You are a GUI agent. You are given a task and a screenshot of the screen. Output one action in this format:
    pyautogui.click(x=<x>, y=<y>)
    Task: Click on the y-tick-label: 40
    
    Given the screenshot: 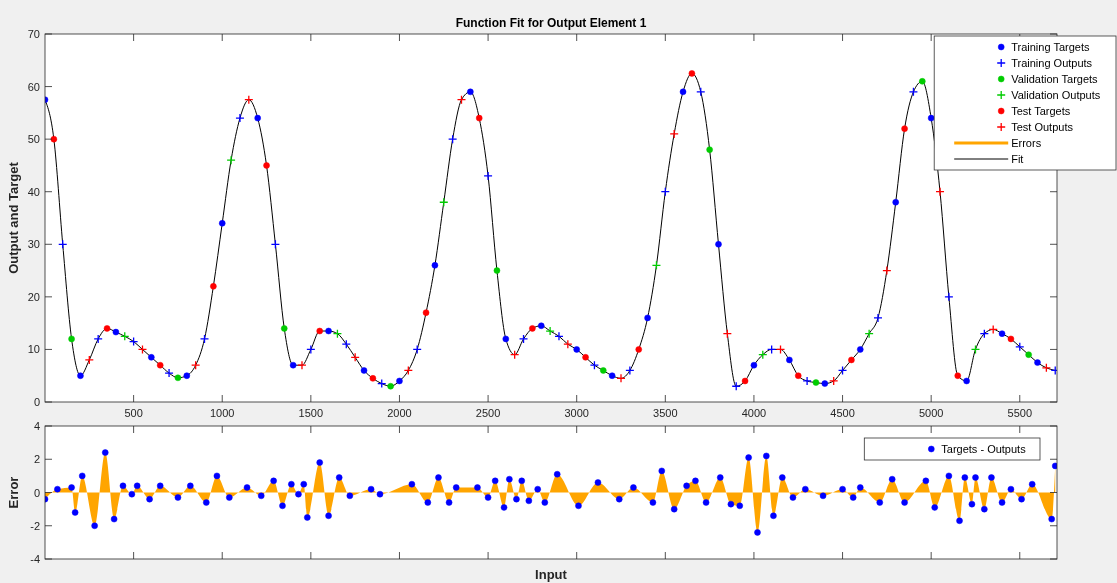 What is the action you would take?
    pyautogui.click(x=33, y=191)
    